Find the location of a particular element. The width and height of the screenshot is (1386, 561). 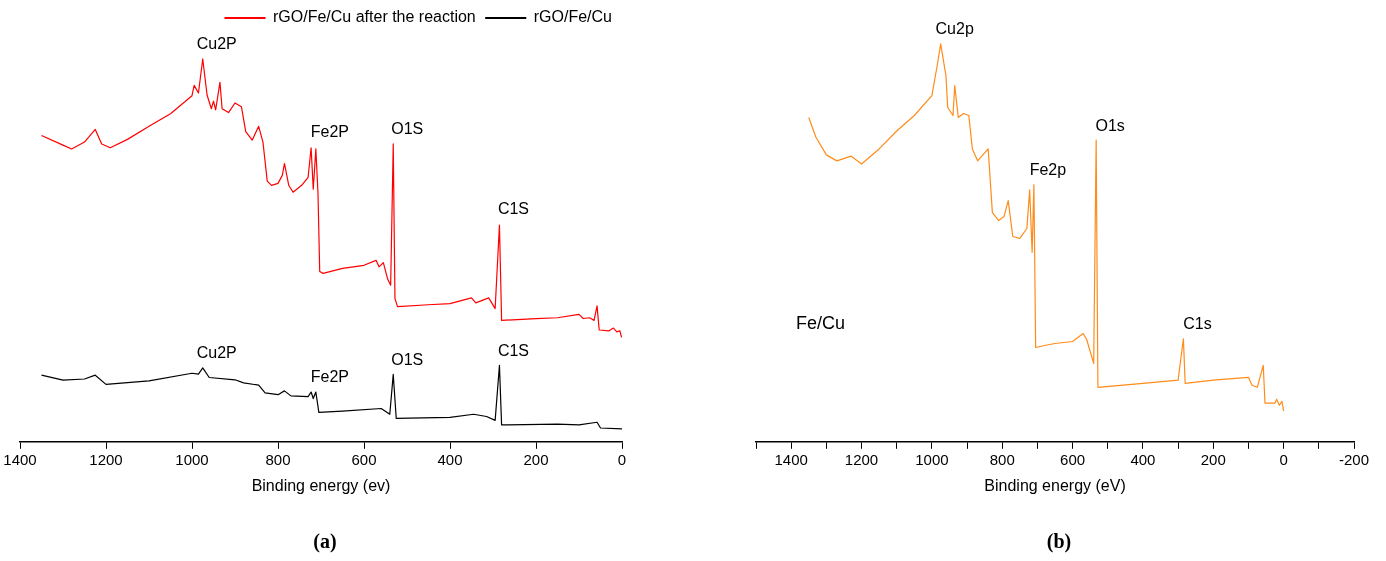

legend-label: rGO/Fe/Cu is located at coordinates (572, 17).